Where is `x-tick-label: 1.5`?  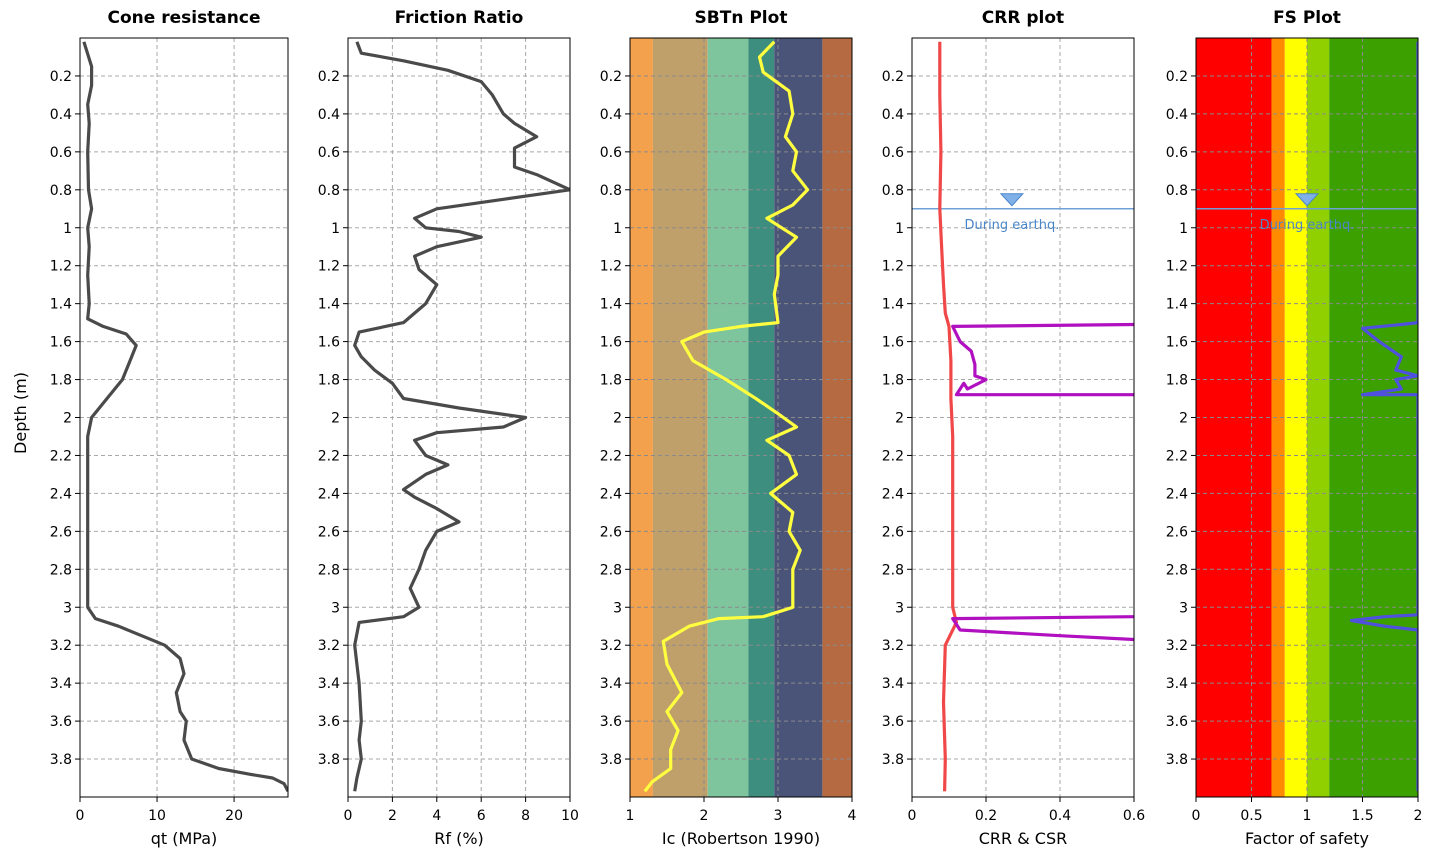 x-tick-label: 1.5 is located at coordinates (1362, 816).